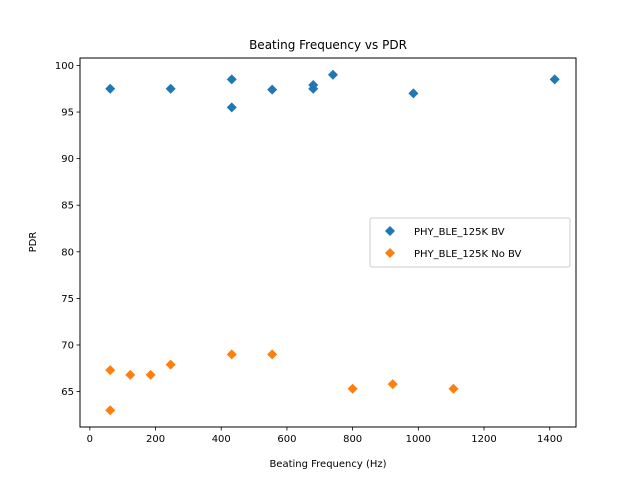 Image resolution: width=640 pixels, height=480 pixels. I want to click on legend-label-no-bv: PHY_BLE_125K No BV, so click(468, 254).